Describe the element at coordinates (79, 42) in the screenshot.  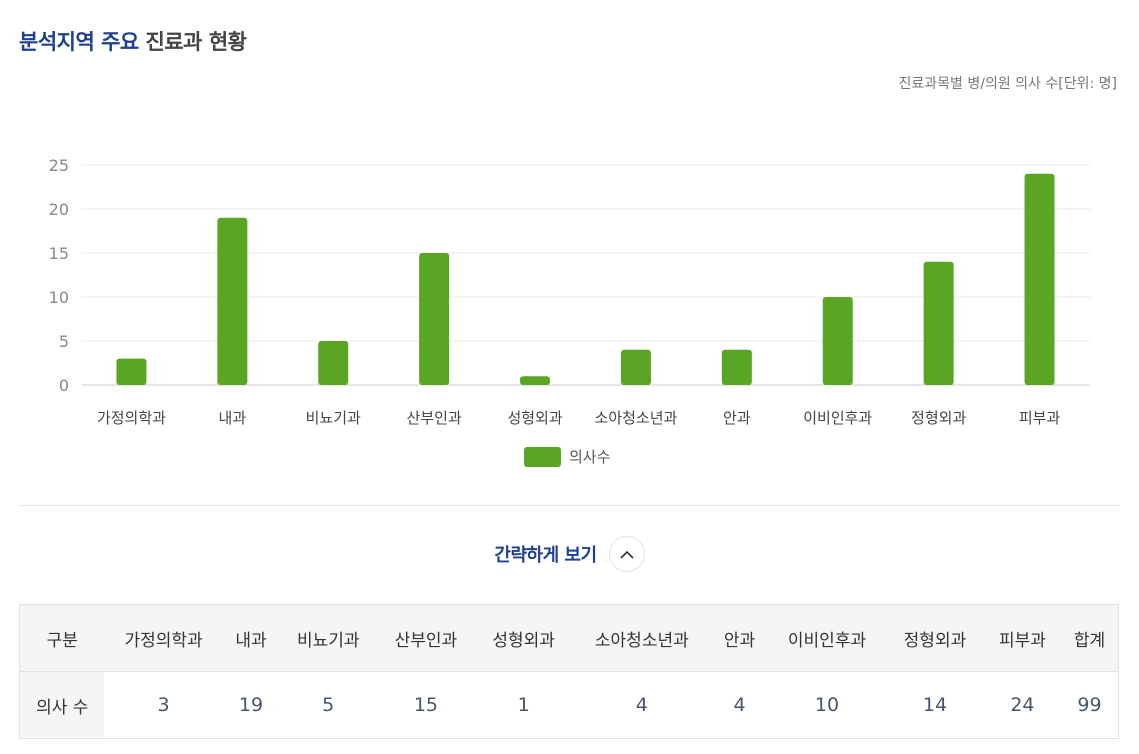
I see `title-highlight: 분석지역 주요` at that location.